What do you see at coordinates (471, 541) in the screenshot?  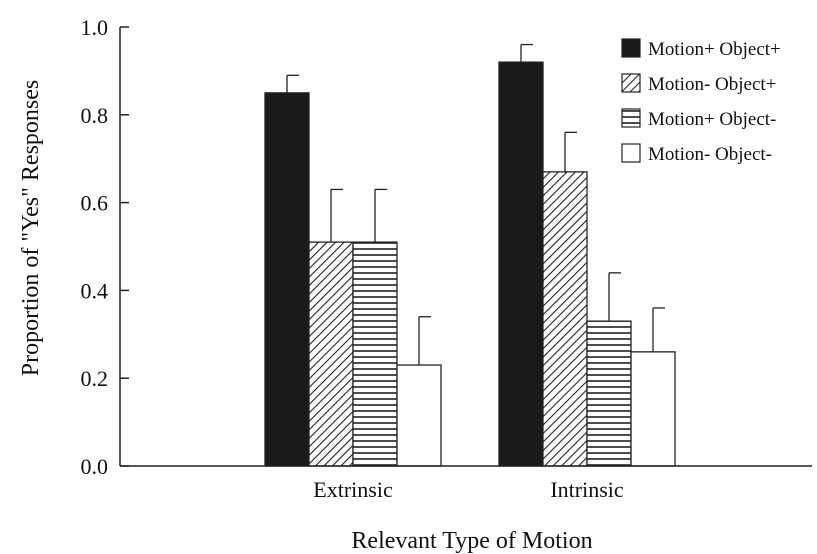 I see `x-axis-title: Relevant Type of Motion` at bounding box center [471, 541].